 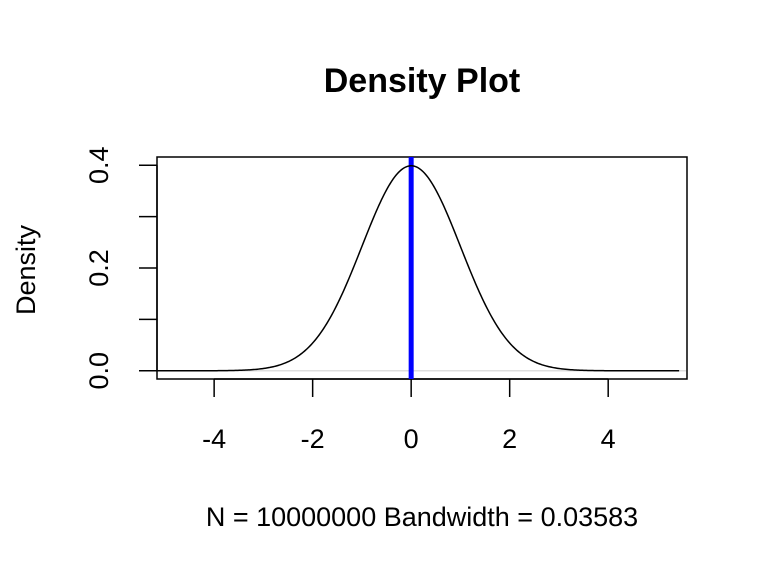 What do you see at coordinates (409, 416) in the screenshot?
I see `x-axis: -4 -2 0 2 4` at bounding box center [409, 416].